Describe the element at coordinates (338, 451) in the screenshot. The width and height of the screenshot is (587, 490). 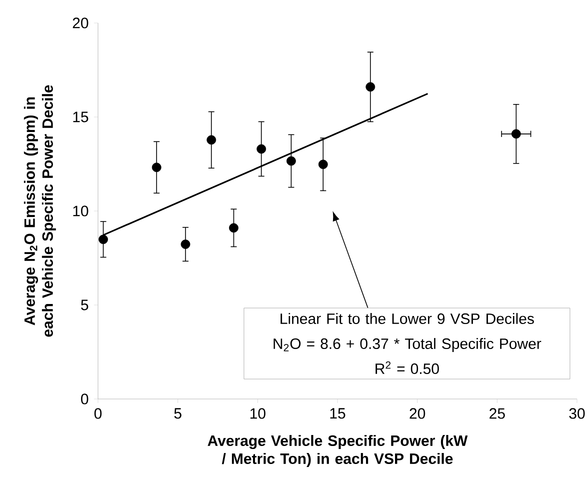
I see `x-axis-title: Average Vehicle Specific Power (kW / Metric Ton) in each VSP Decile` at that location.